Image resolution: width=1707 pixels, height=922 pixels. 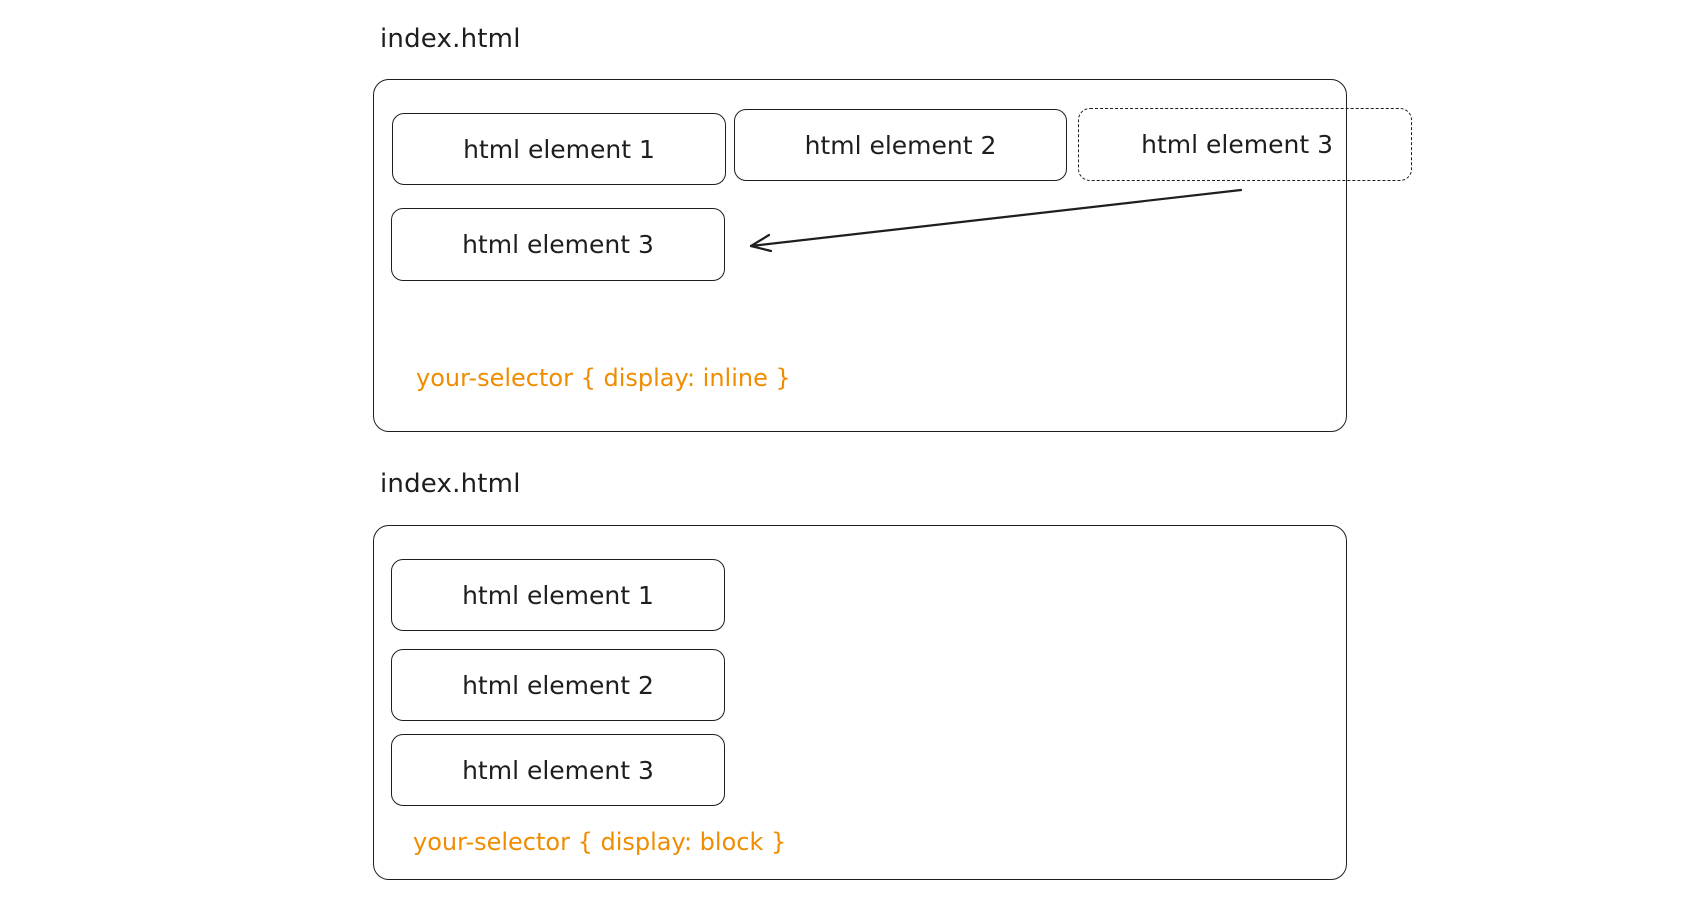 I want to click on file-label-block: index.html, so click(x=450, y=484).